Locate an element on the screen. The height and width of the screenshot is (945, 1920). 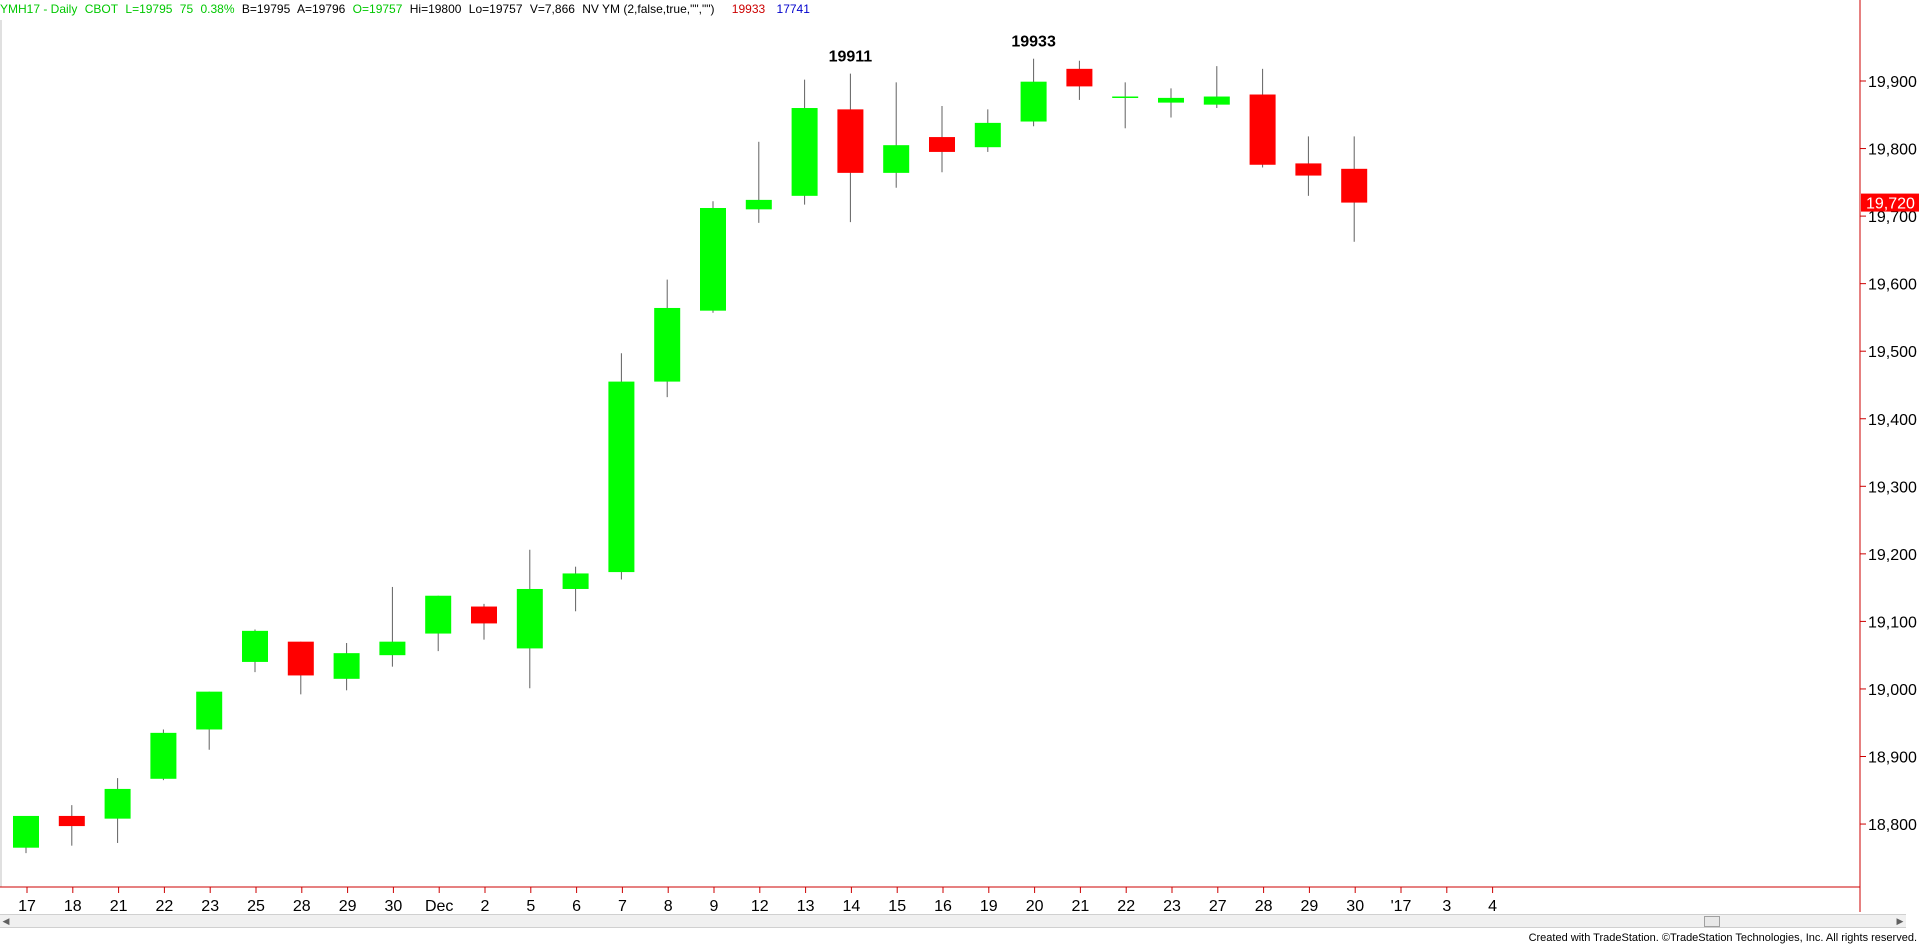
y-tick-label: 19,600 is located at coordinates (1892, 285).